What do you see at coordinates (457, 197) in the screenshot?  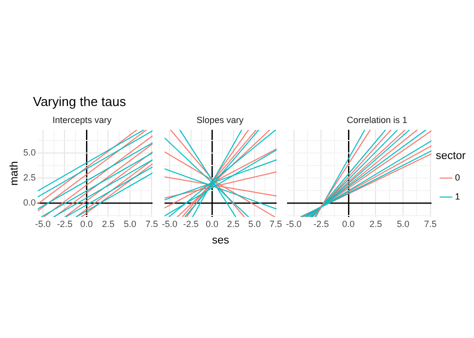 I see `legend-label: 1` at bounding box center [457, 197].